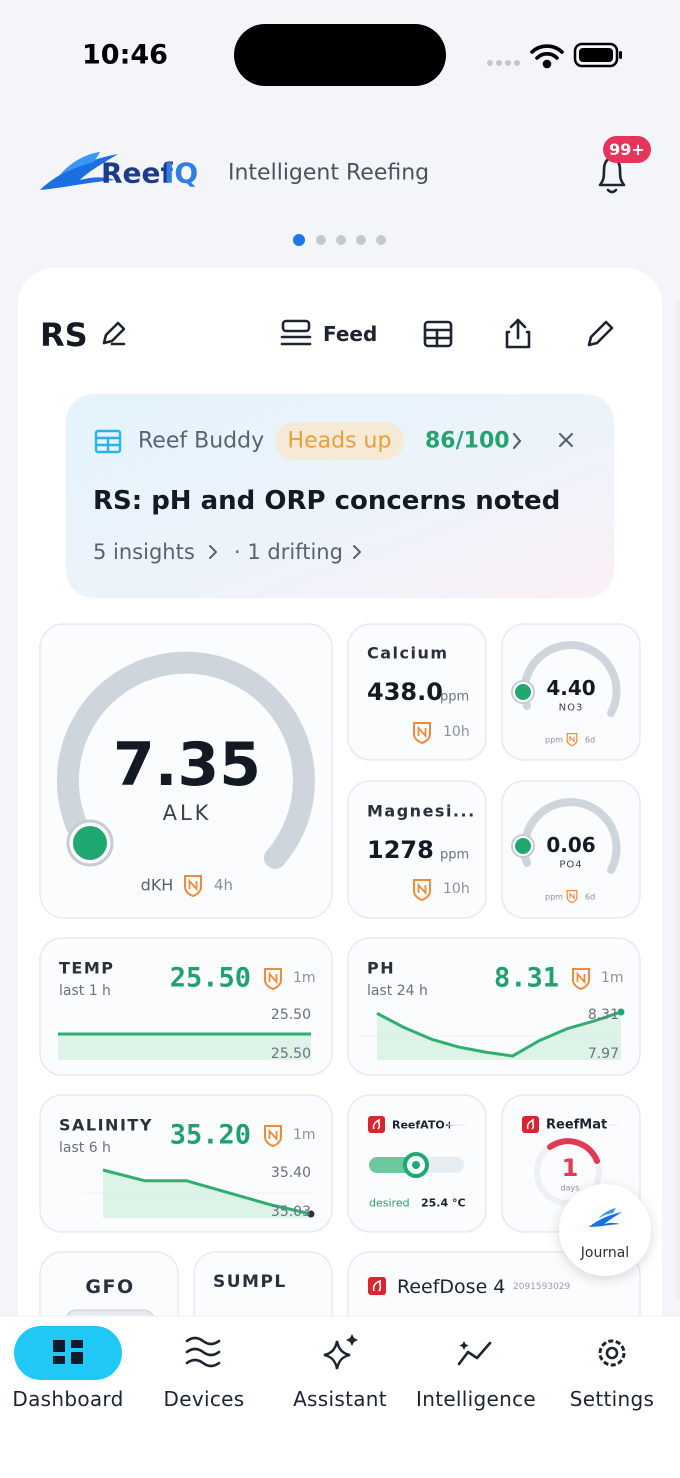  Describe the element at coordinates (443, 1203) in the screenshot. I see `ato-desired-value: 25.4 °C` at that location.